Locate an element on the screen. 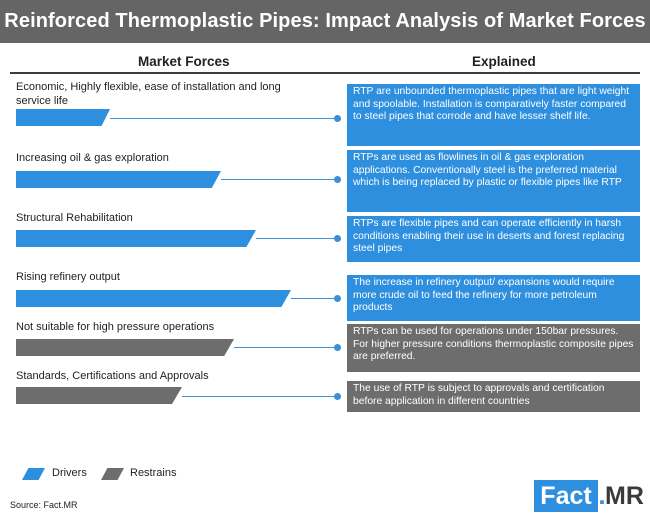 This screenshot has height=519, width=650. header-divider is located at coordinates (325, 73).